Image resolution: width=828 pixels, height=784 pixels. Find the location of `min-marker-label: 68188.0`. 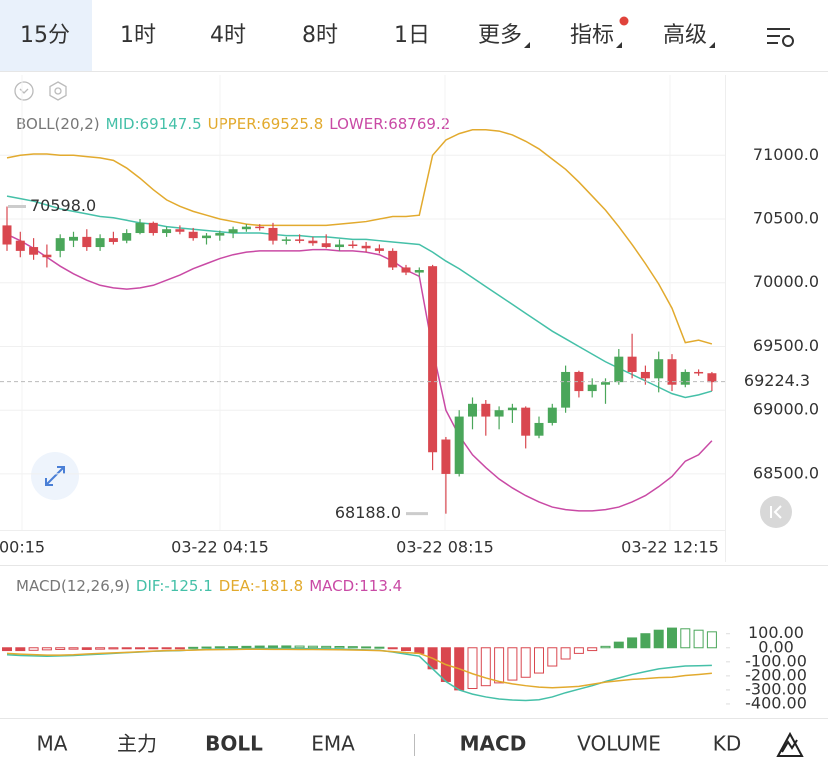

min-marker-label: 68188.0 is located at coordinates (368, 512).